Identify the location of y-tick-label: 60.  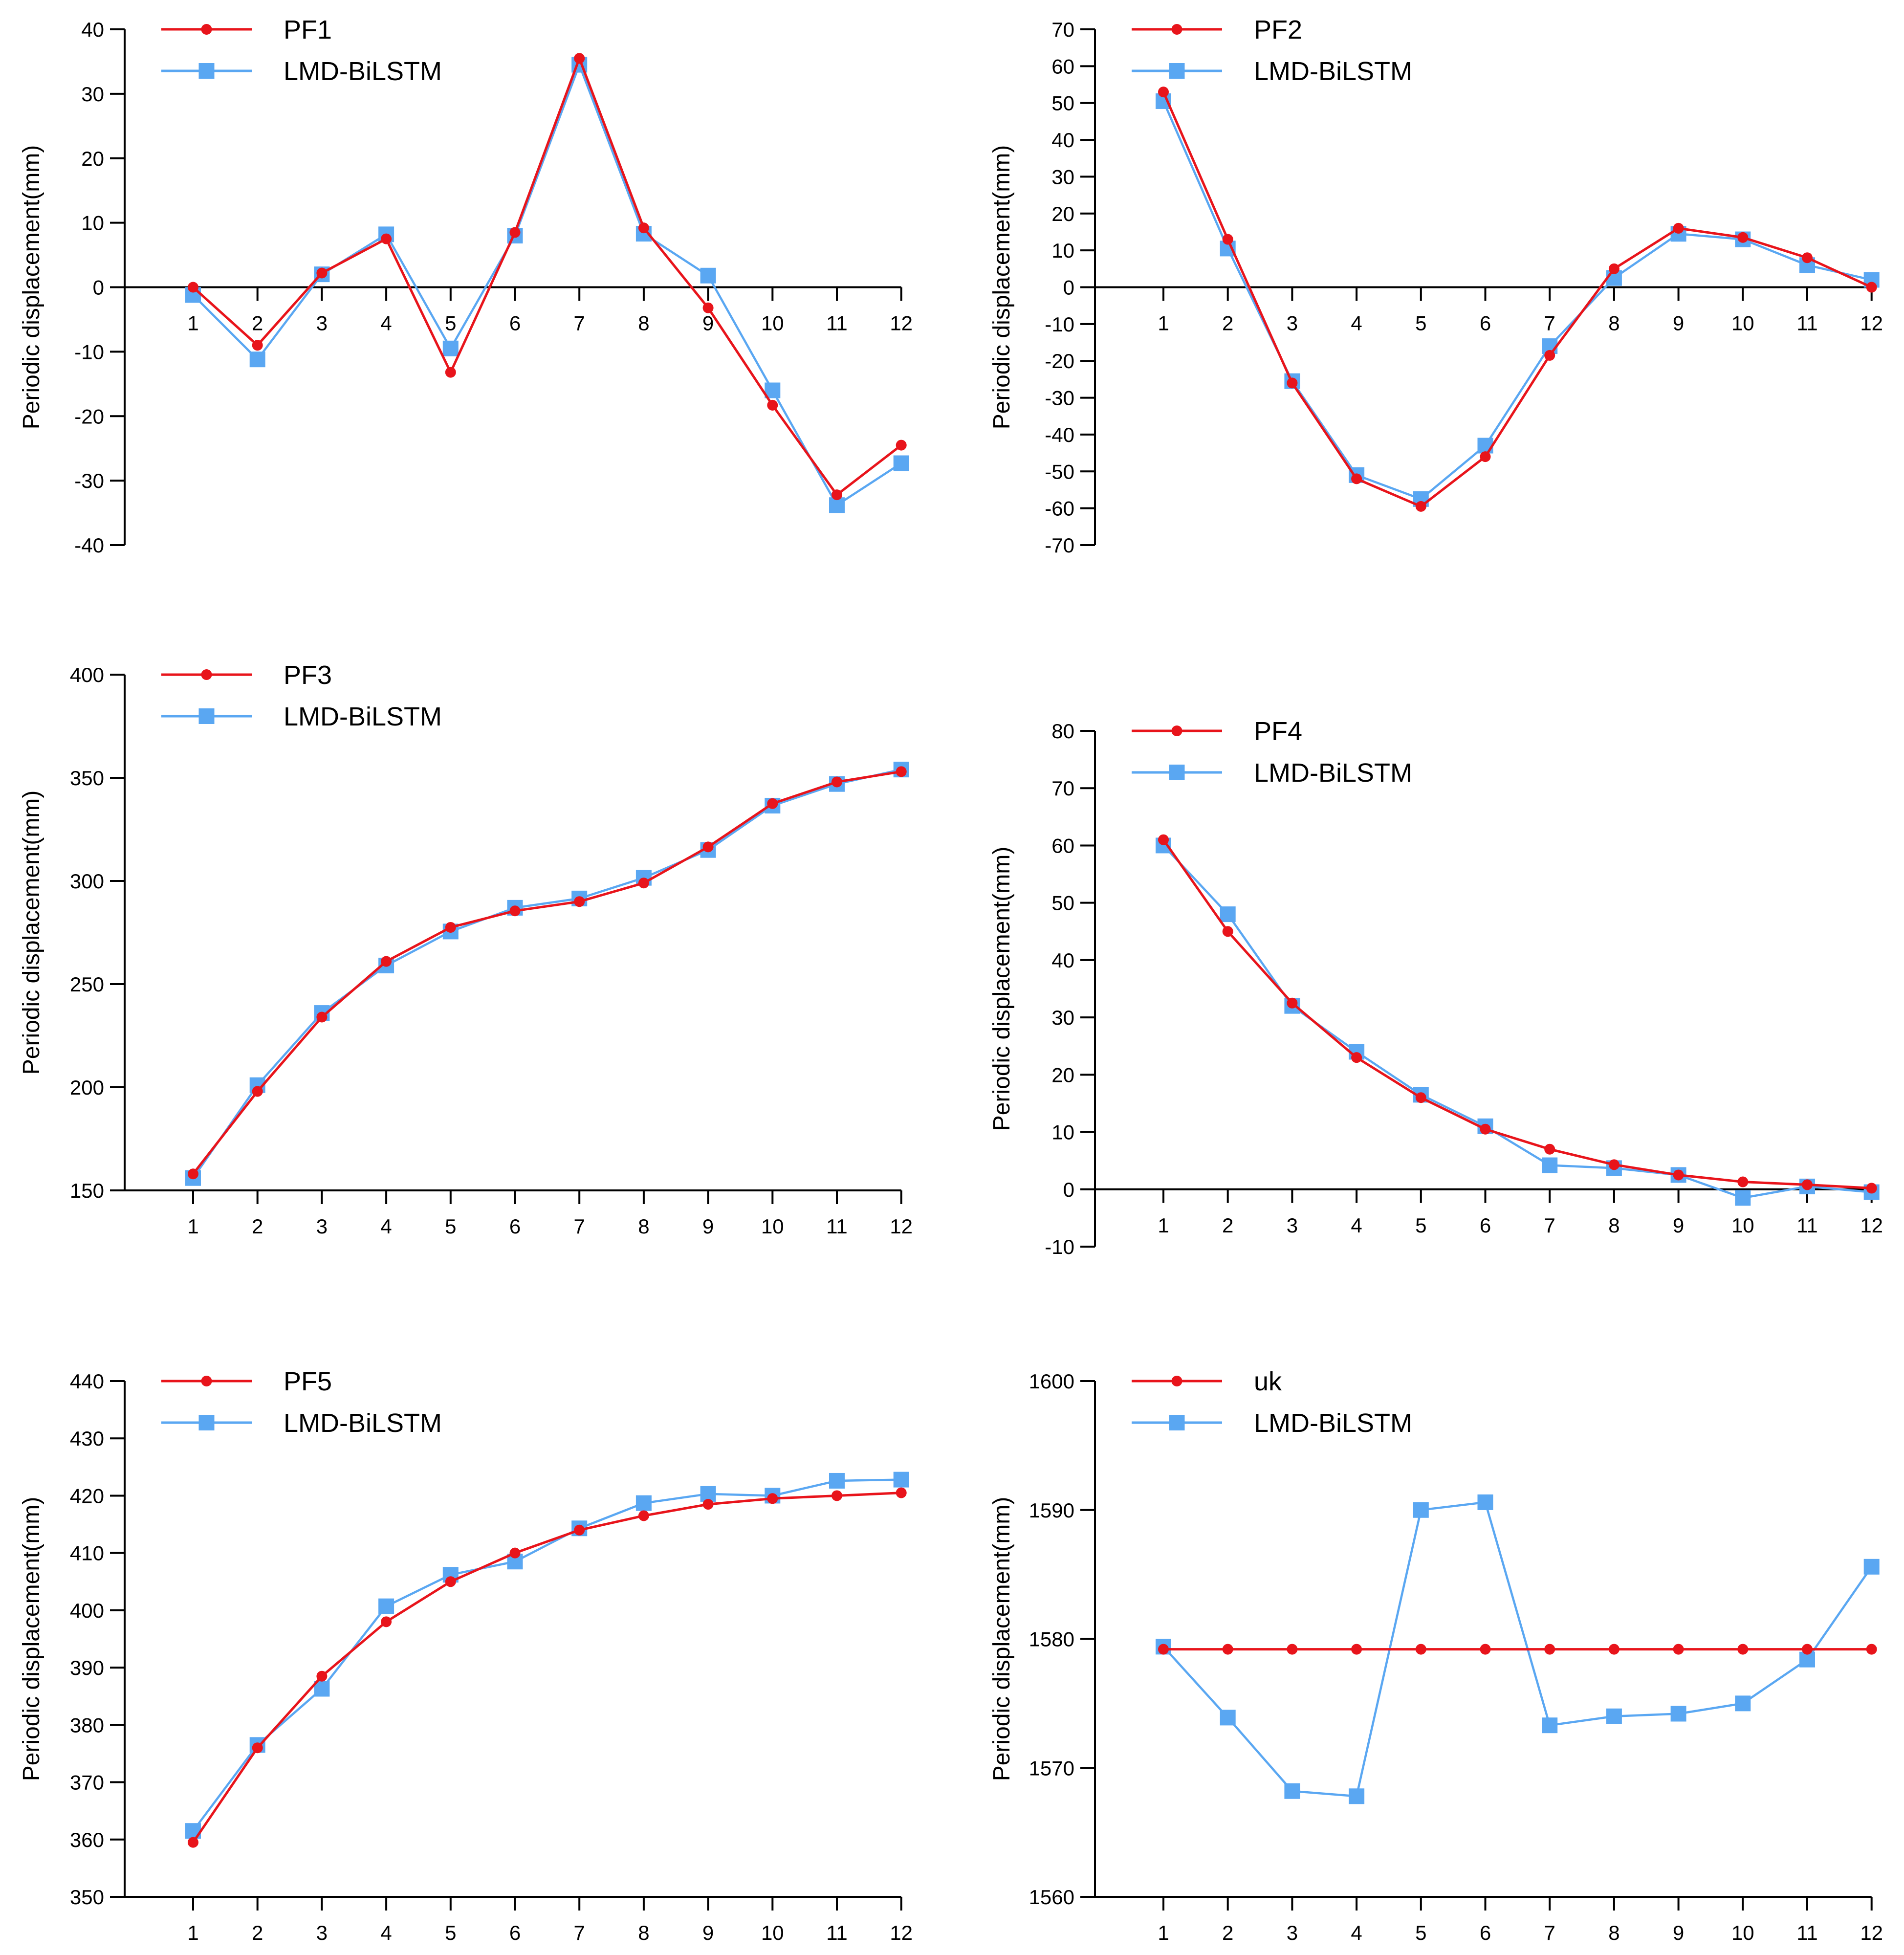
(1062, 66).